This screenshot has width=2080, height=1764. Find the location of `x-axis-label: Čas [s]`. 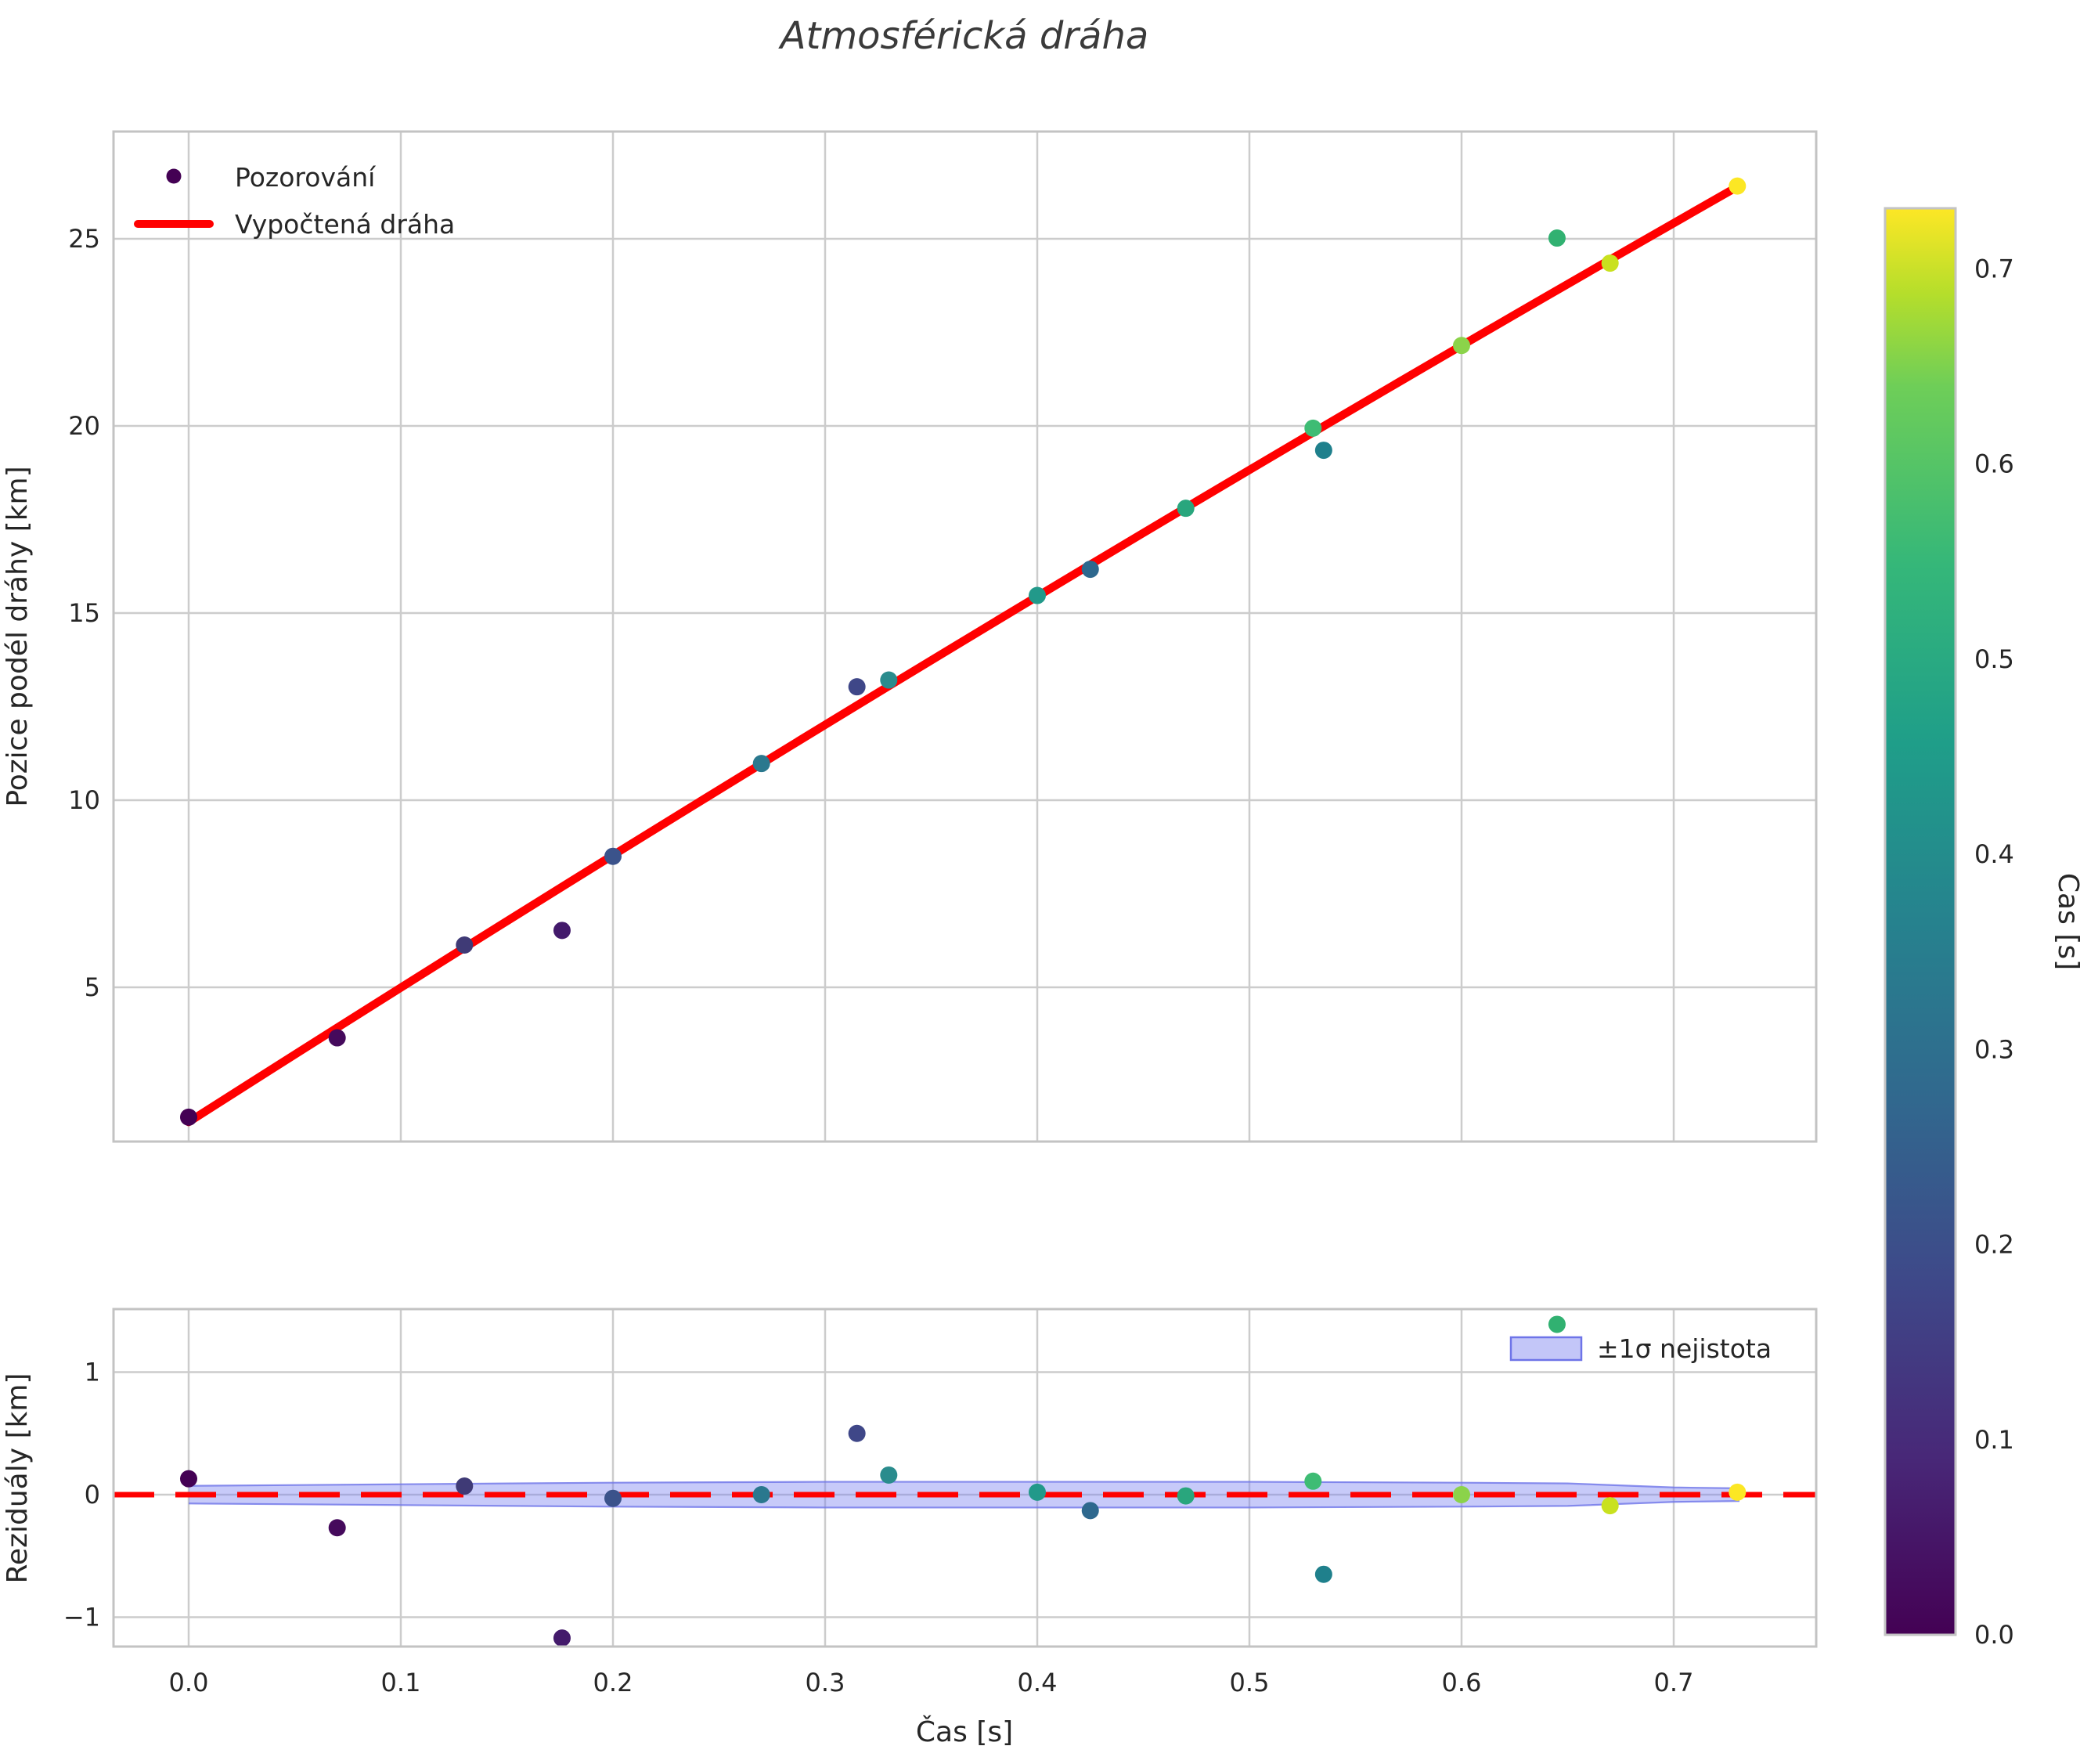

x-axis-label: Čas [s] is located at coordinates (965, 1731).